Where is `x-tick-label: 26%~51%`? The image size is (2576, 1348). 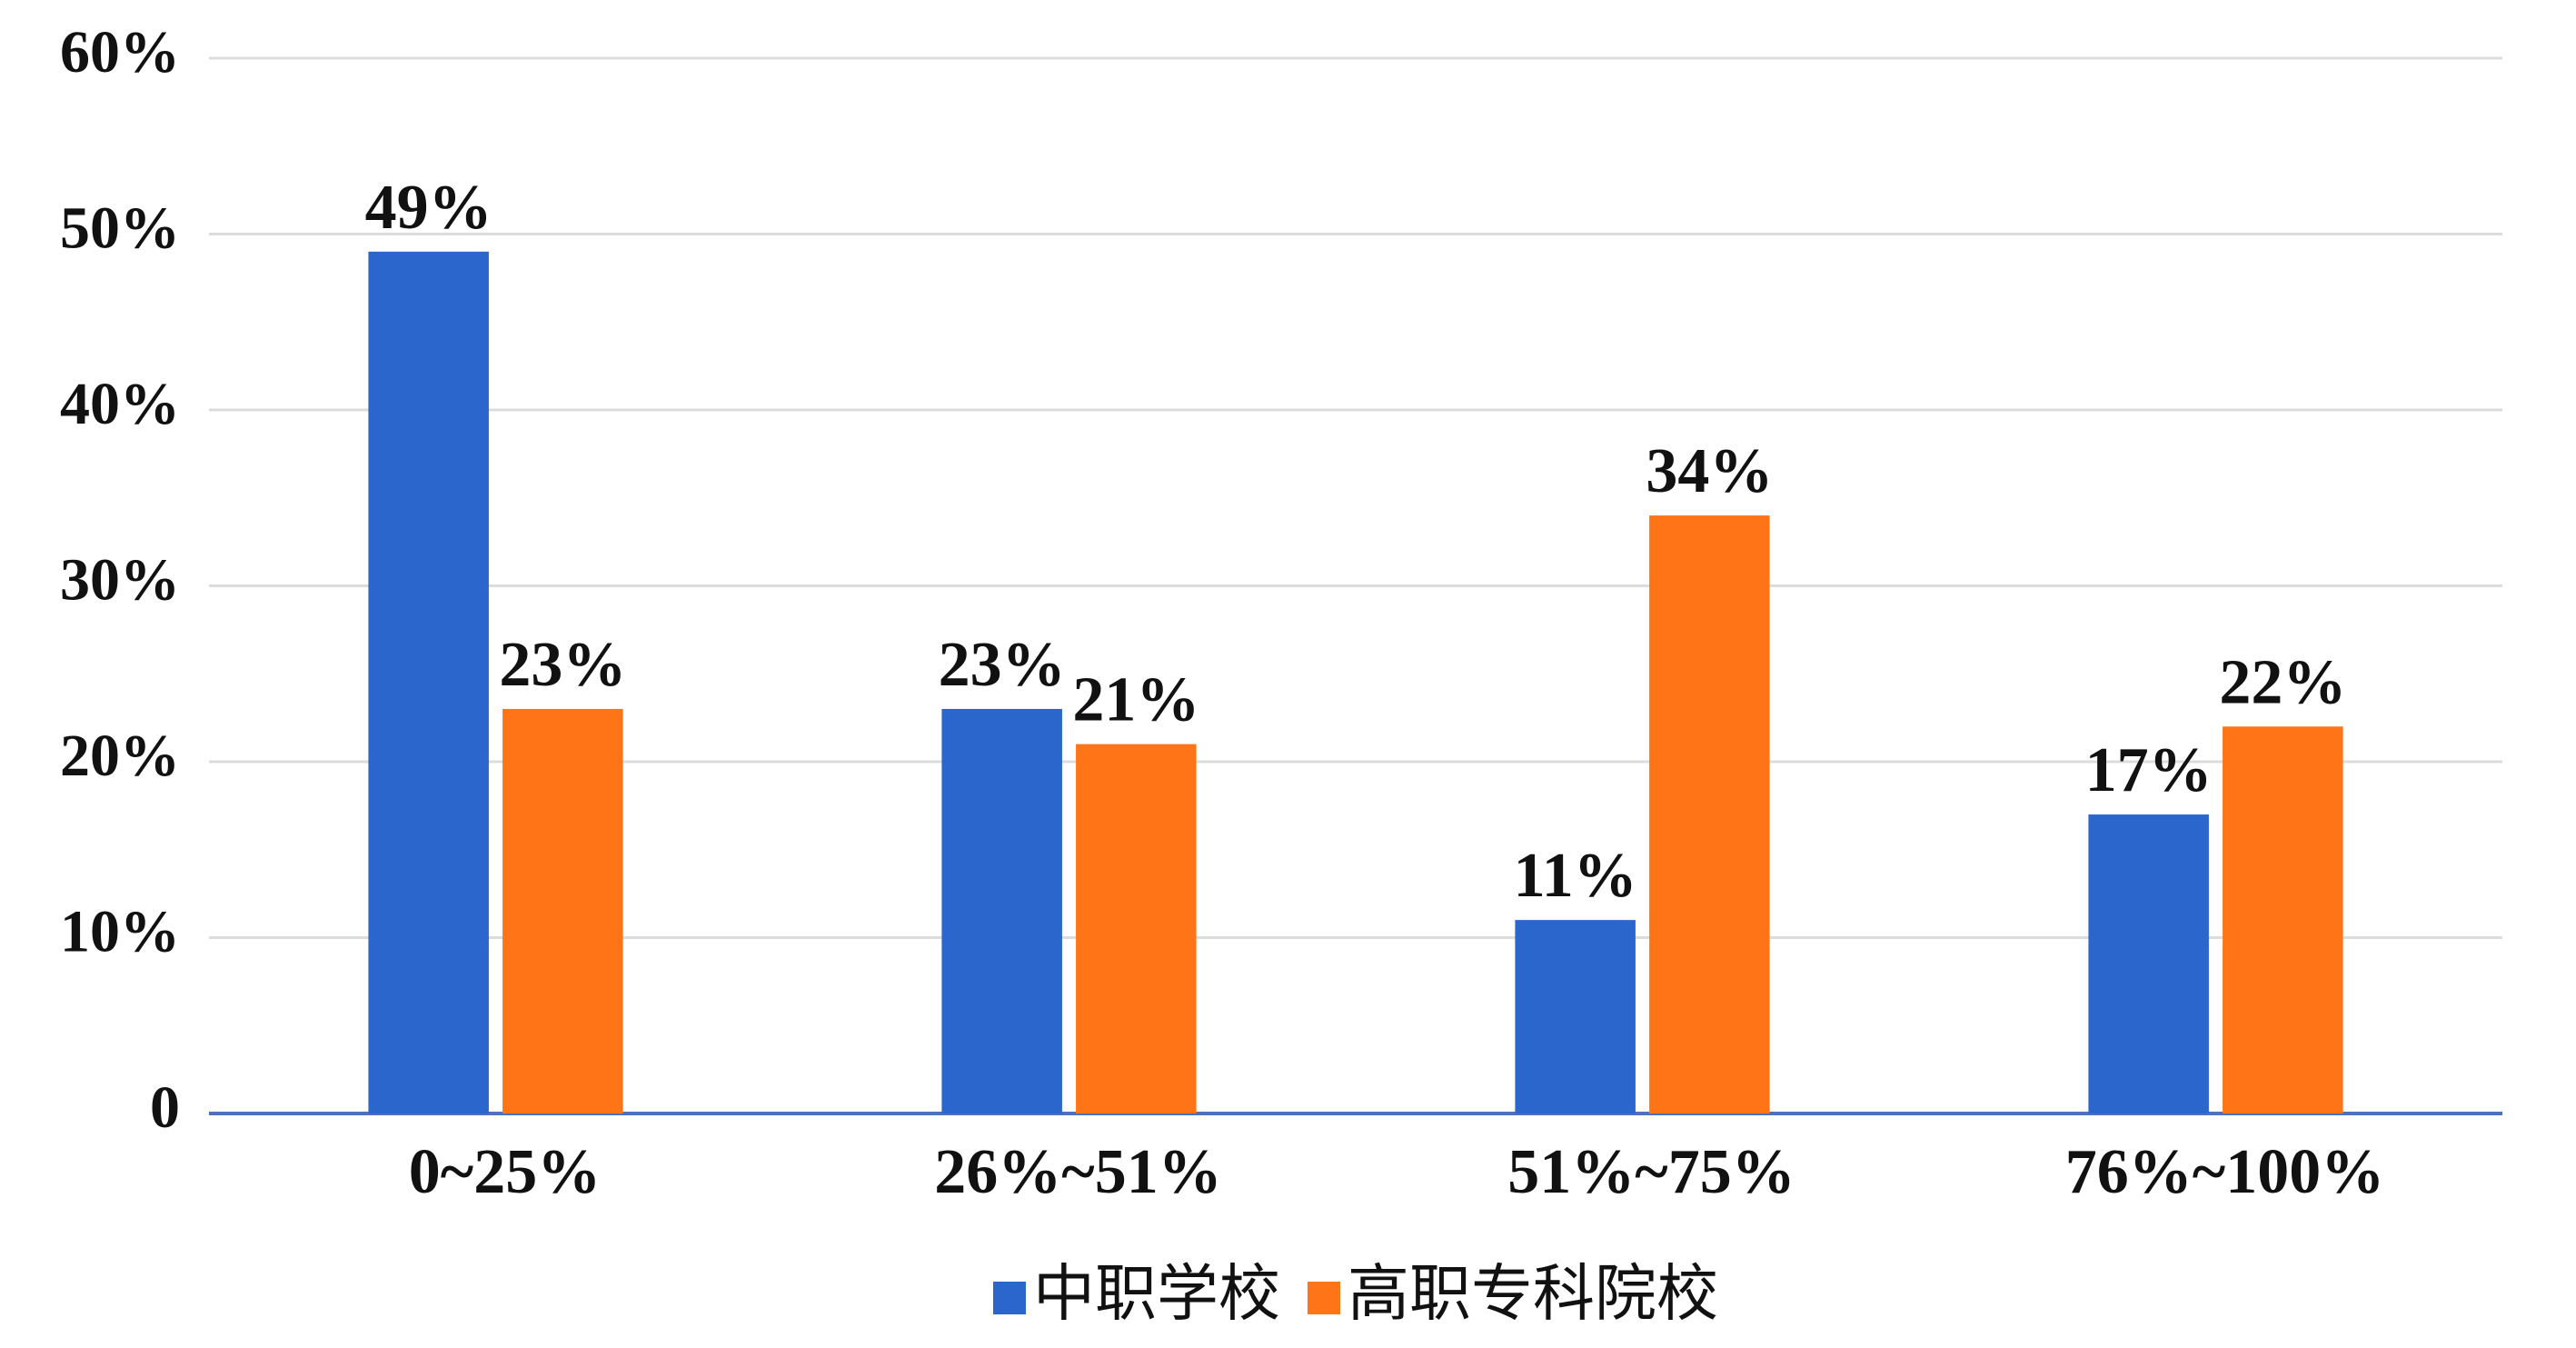
x-tick-label: 26%~51% is located at coordinates (1077, 1172).